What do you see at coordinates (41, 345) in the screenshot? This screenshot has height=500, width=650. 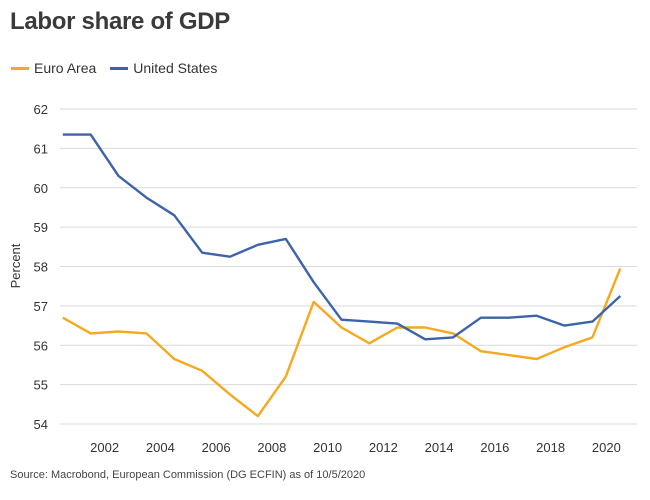 I see `y-tick-label: 56` at bounding box center [41, 345].